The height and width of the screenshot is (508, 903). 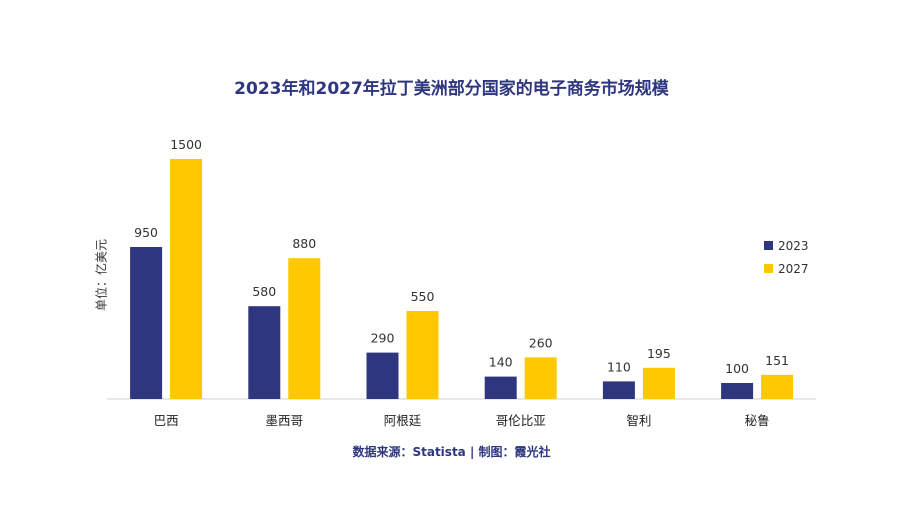 What do you see at coordinates (757, 420) in the screenshot?
I see `x-tick-label-peru: 秘鲁` at bounding box center [757, 420].